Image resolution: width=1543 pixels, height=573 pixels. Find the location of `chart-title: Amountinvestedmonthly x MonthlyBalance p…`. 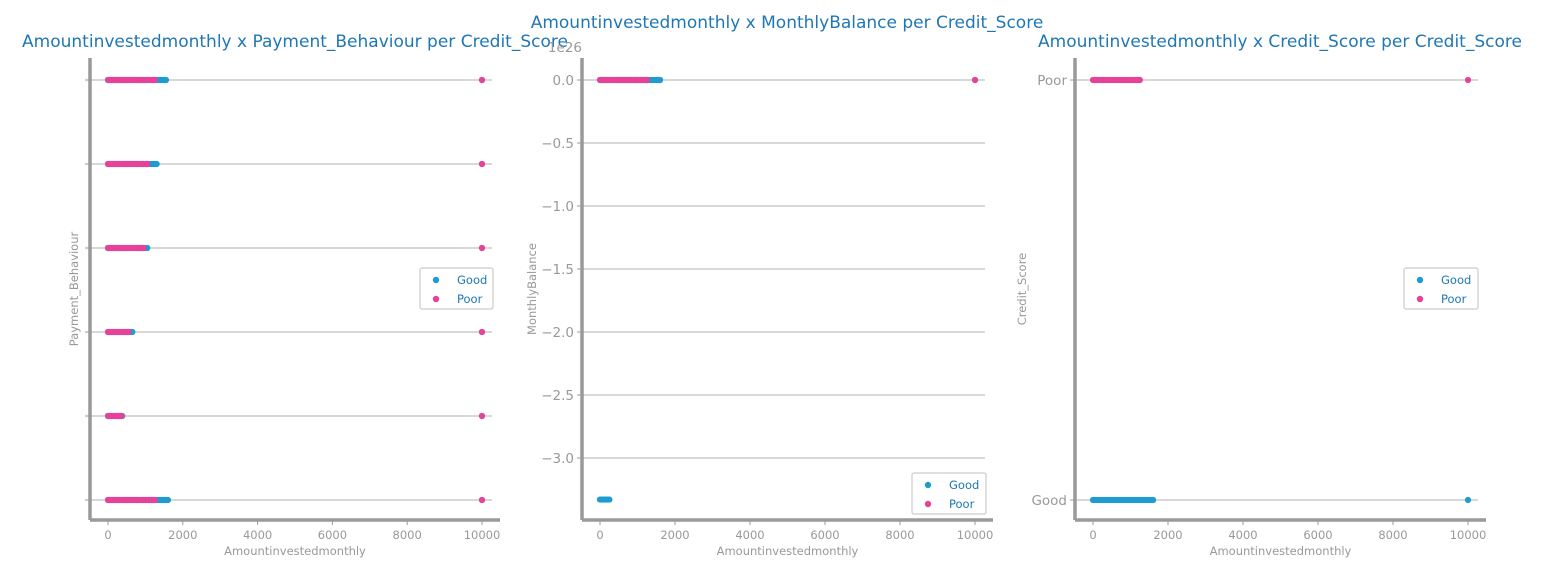

chart-title: Amountinvestedmonthly x MonthlyBalance p… is located at coordinates (787, 23).